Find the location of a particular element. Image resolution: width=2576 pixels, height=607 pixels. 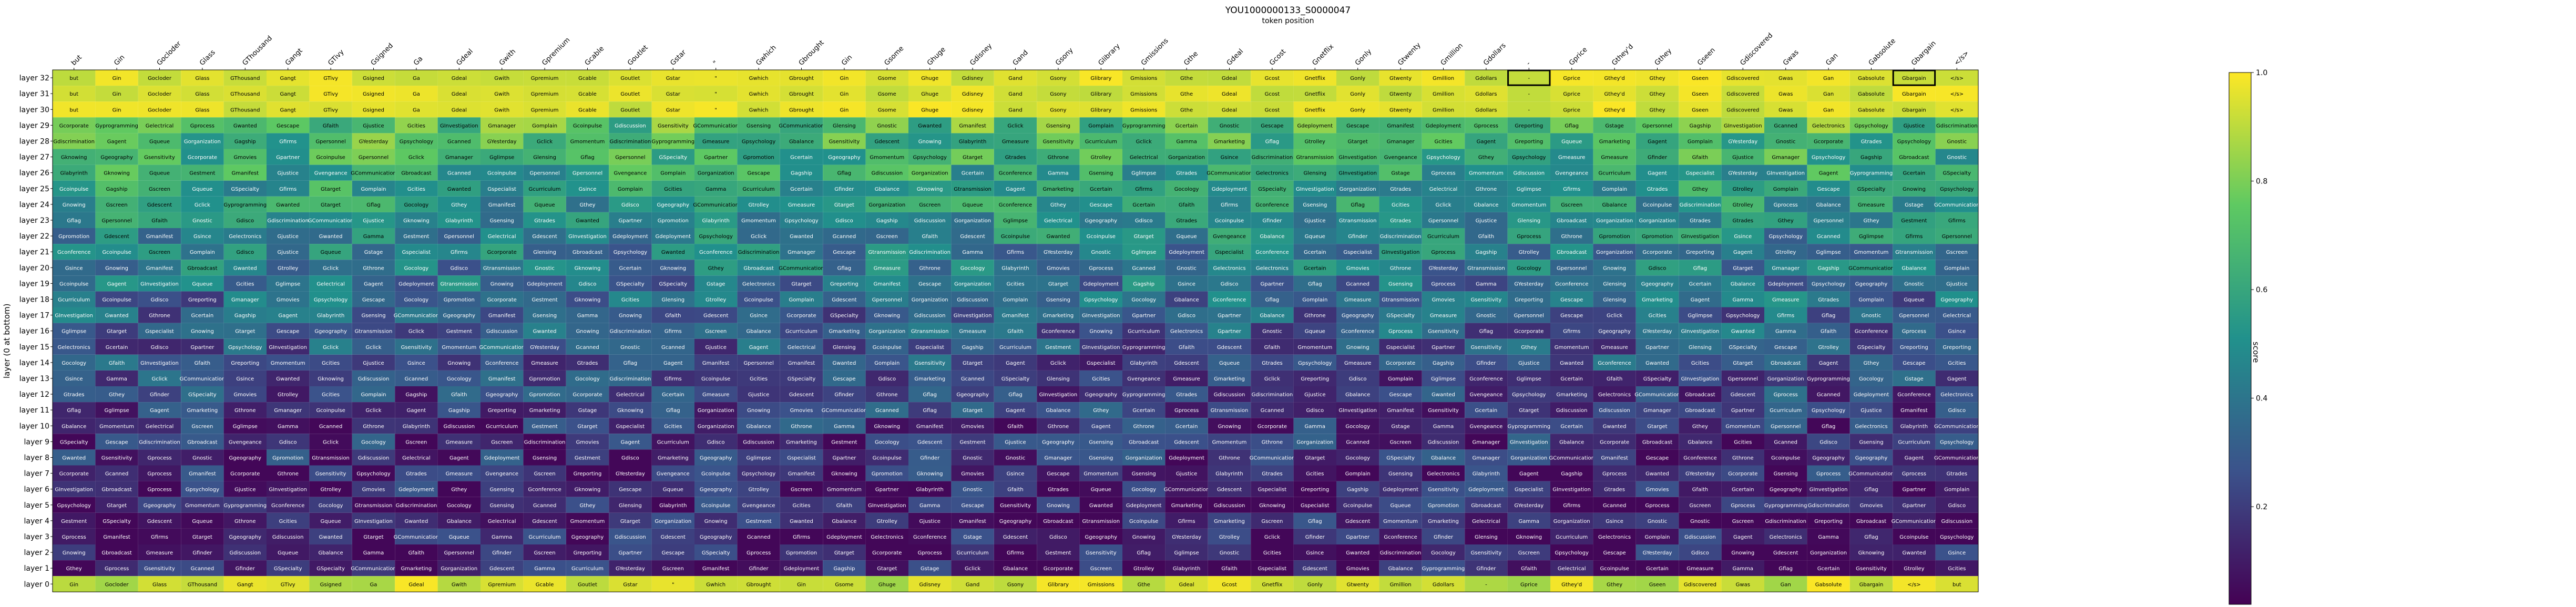

cell-token-label: Gstage is located at coordinates (1614, 126).